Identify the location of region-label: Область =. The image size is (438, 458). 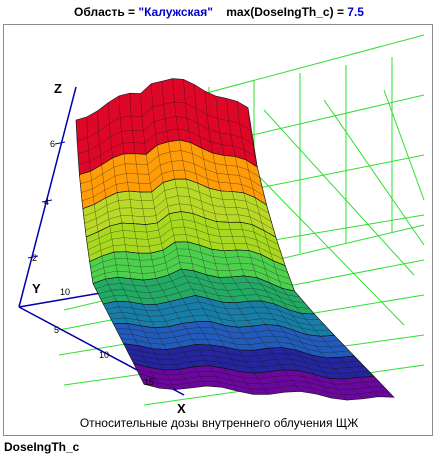
(106, 12).